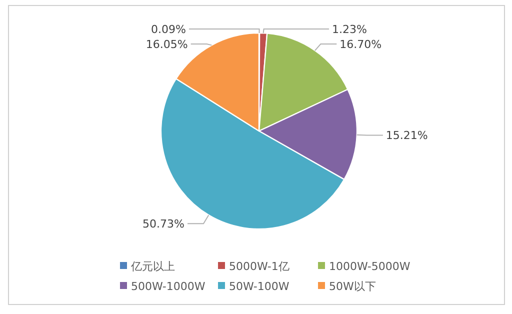 The image size is (512, 314). What do you see at coordinates (163, 224) in the screenshot?
I see `data-label: 50.73%` at bounding box center [163, 224].